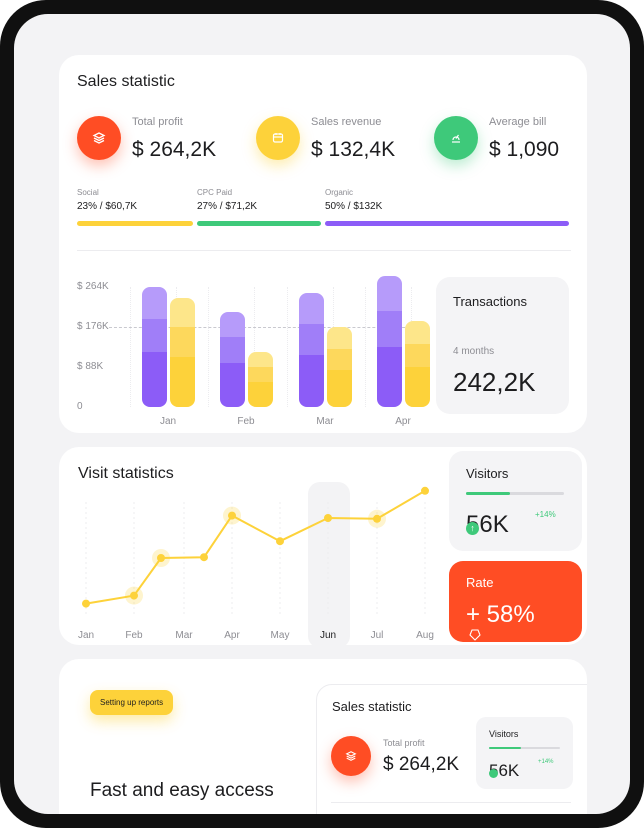  Describe the element at coordinates (546, 762) in the screenshot. I see `preview-visitors-change: +14%` at that location.